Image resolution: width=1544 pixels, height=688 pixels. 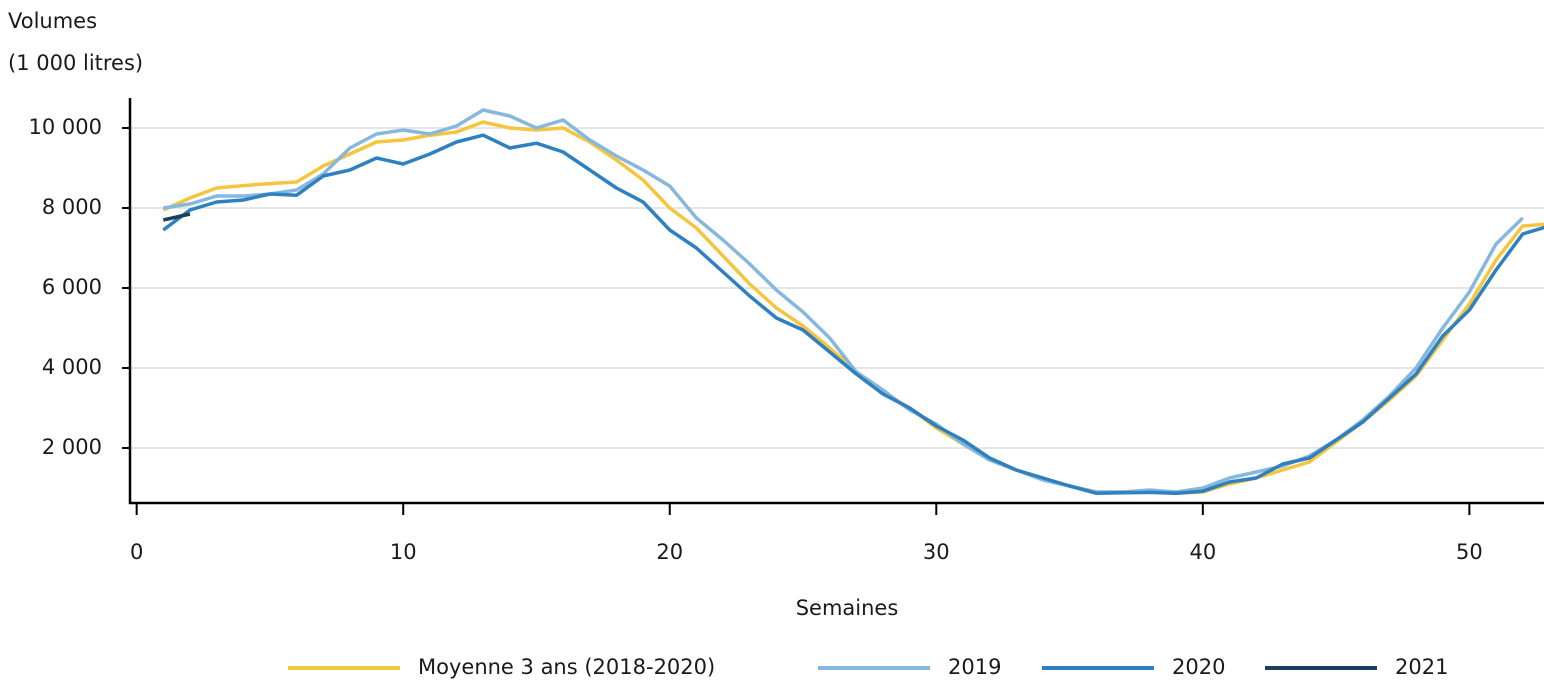 What do you see at coordinates (52, 21) in the screenshot?
I see `y-axis-label: Volumes` at bounding box center [52, 21].